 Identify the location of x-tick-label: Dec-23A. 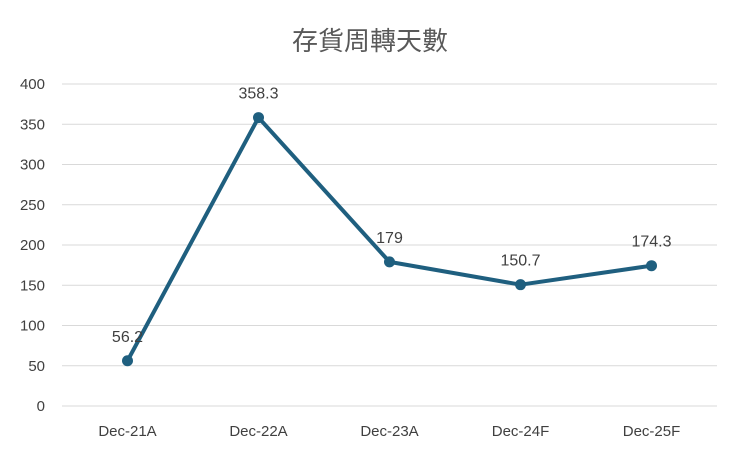
(389, 431).